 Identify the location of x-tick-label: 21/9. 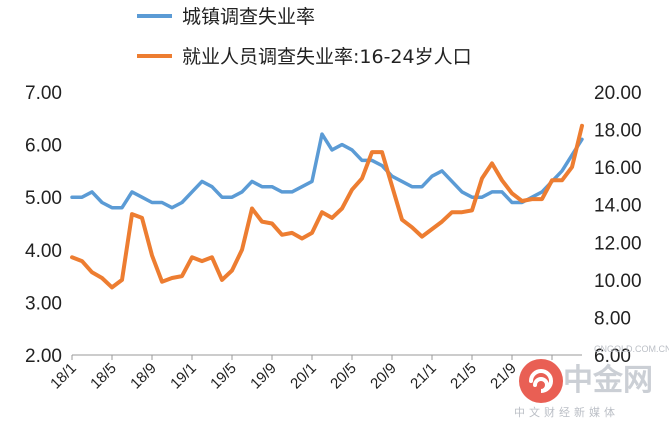
(503, 376).